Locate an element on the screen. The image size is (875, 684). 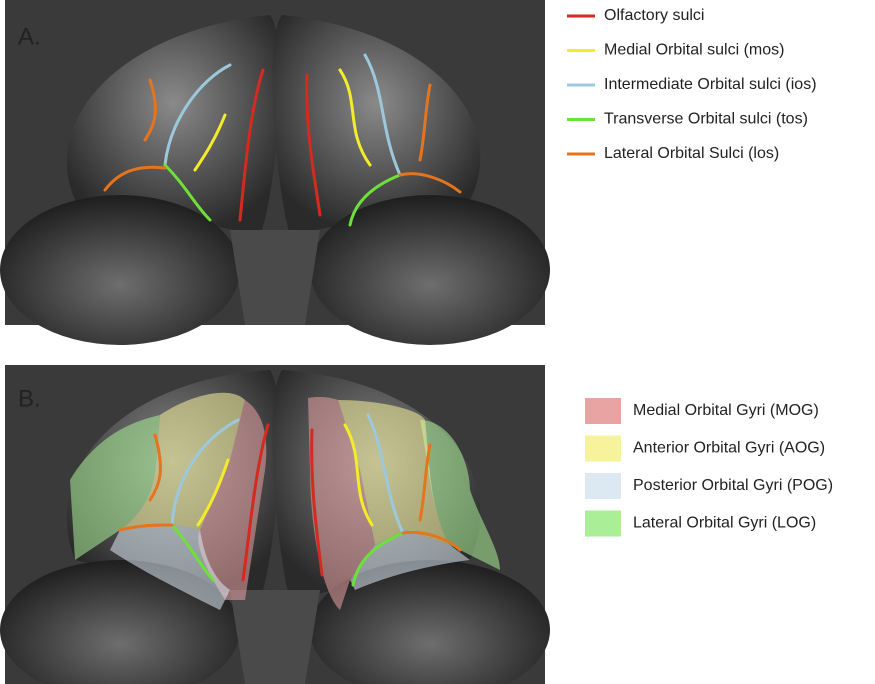
legend-label: Anterior Orbital Gyri (AOG) is located at coordinates (729, 448).